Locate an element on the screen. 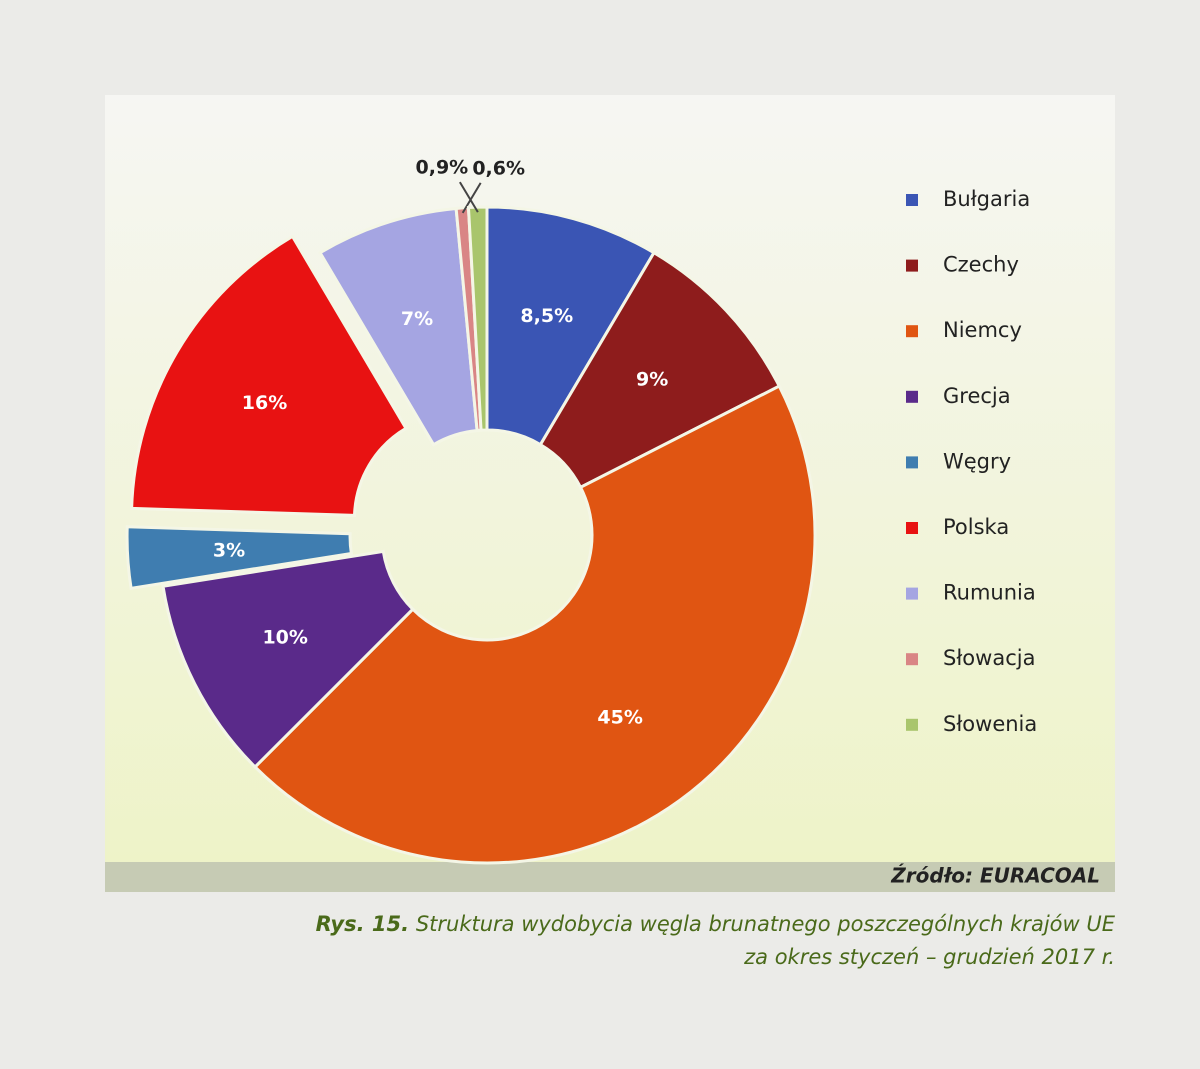 Image resolution: width=1200 pixels, height=1069 pixels. legend-label: Rumunia is located at coordinates (989, 593).